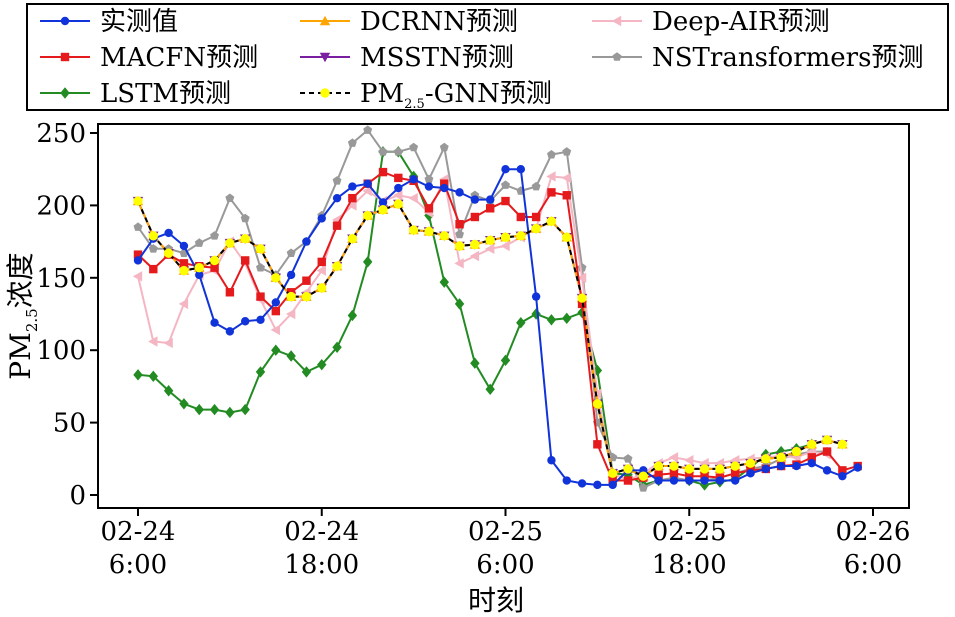 The height and width of the screenshot is (617, 955). I want to click on legend-label: DCRNN预测, so click(439, 22).